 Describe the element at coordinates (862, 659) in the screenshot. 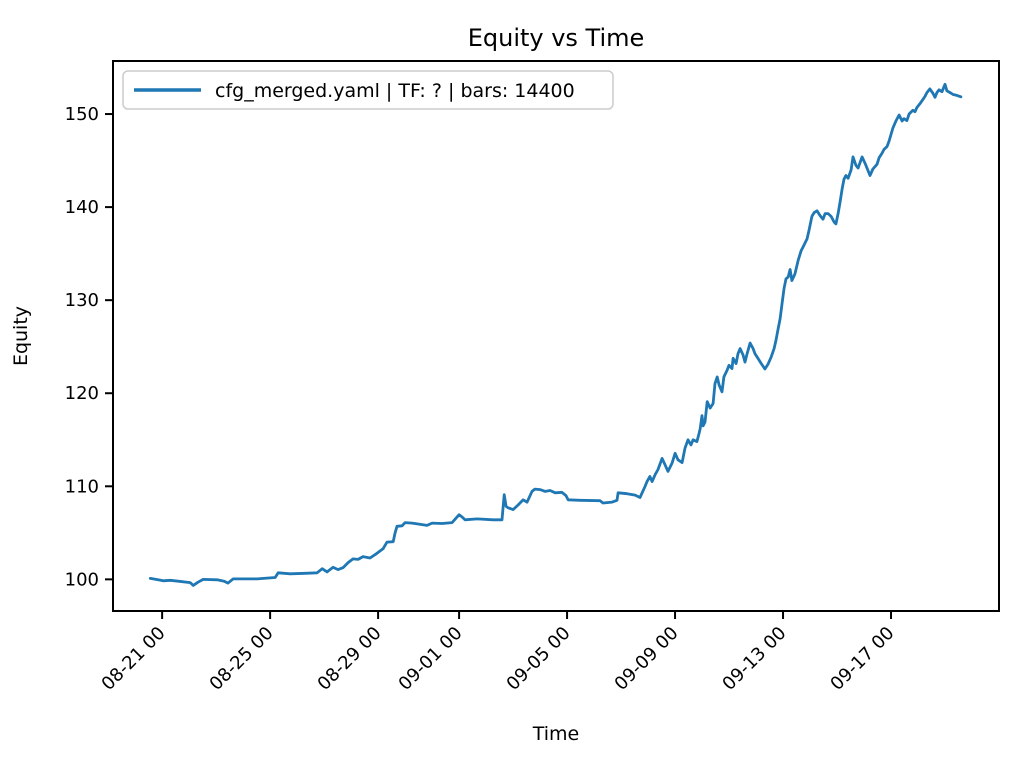

I see `x-tick-label: 09-17 00` at that location.